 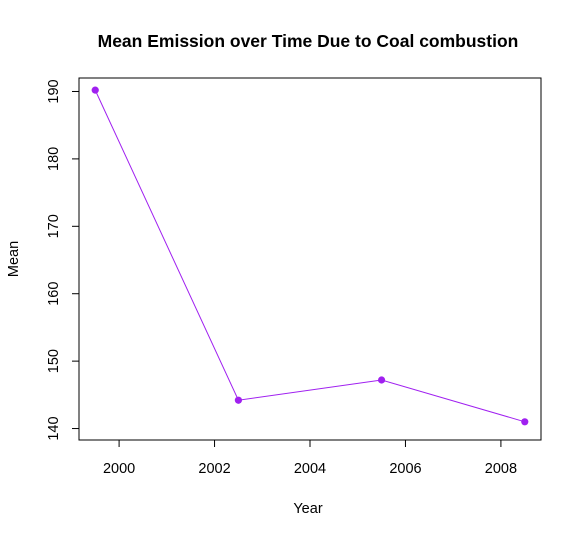 I want to click on y-tick-label: 180, so click(x=54, y=159).